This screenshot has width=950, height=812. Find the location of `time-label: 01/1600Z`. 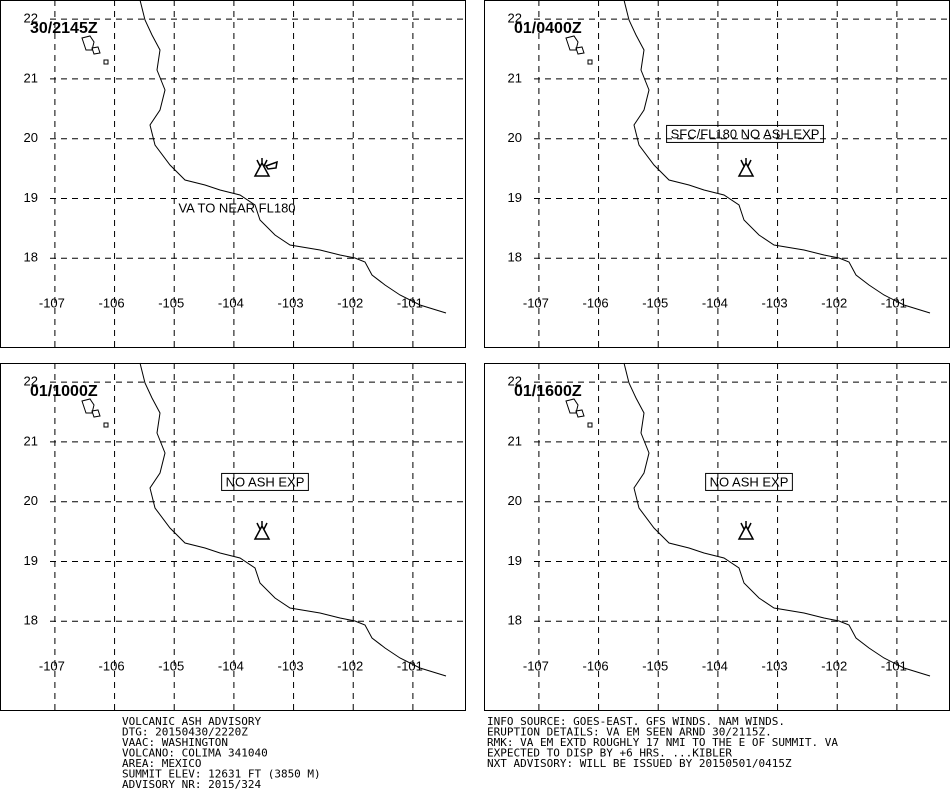

time-label: 01/1600Z is located at coordinates (548, 391).